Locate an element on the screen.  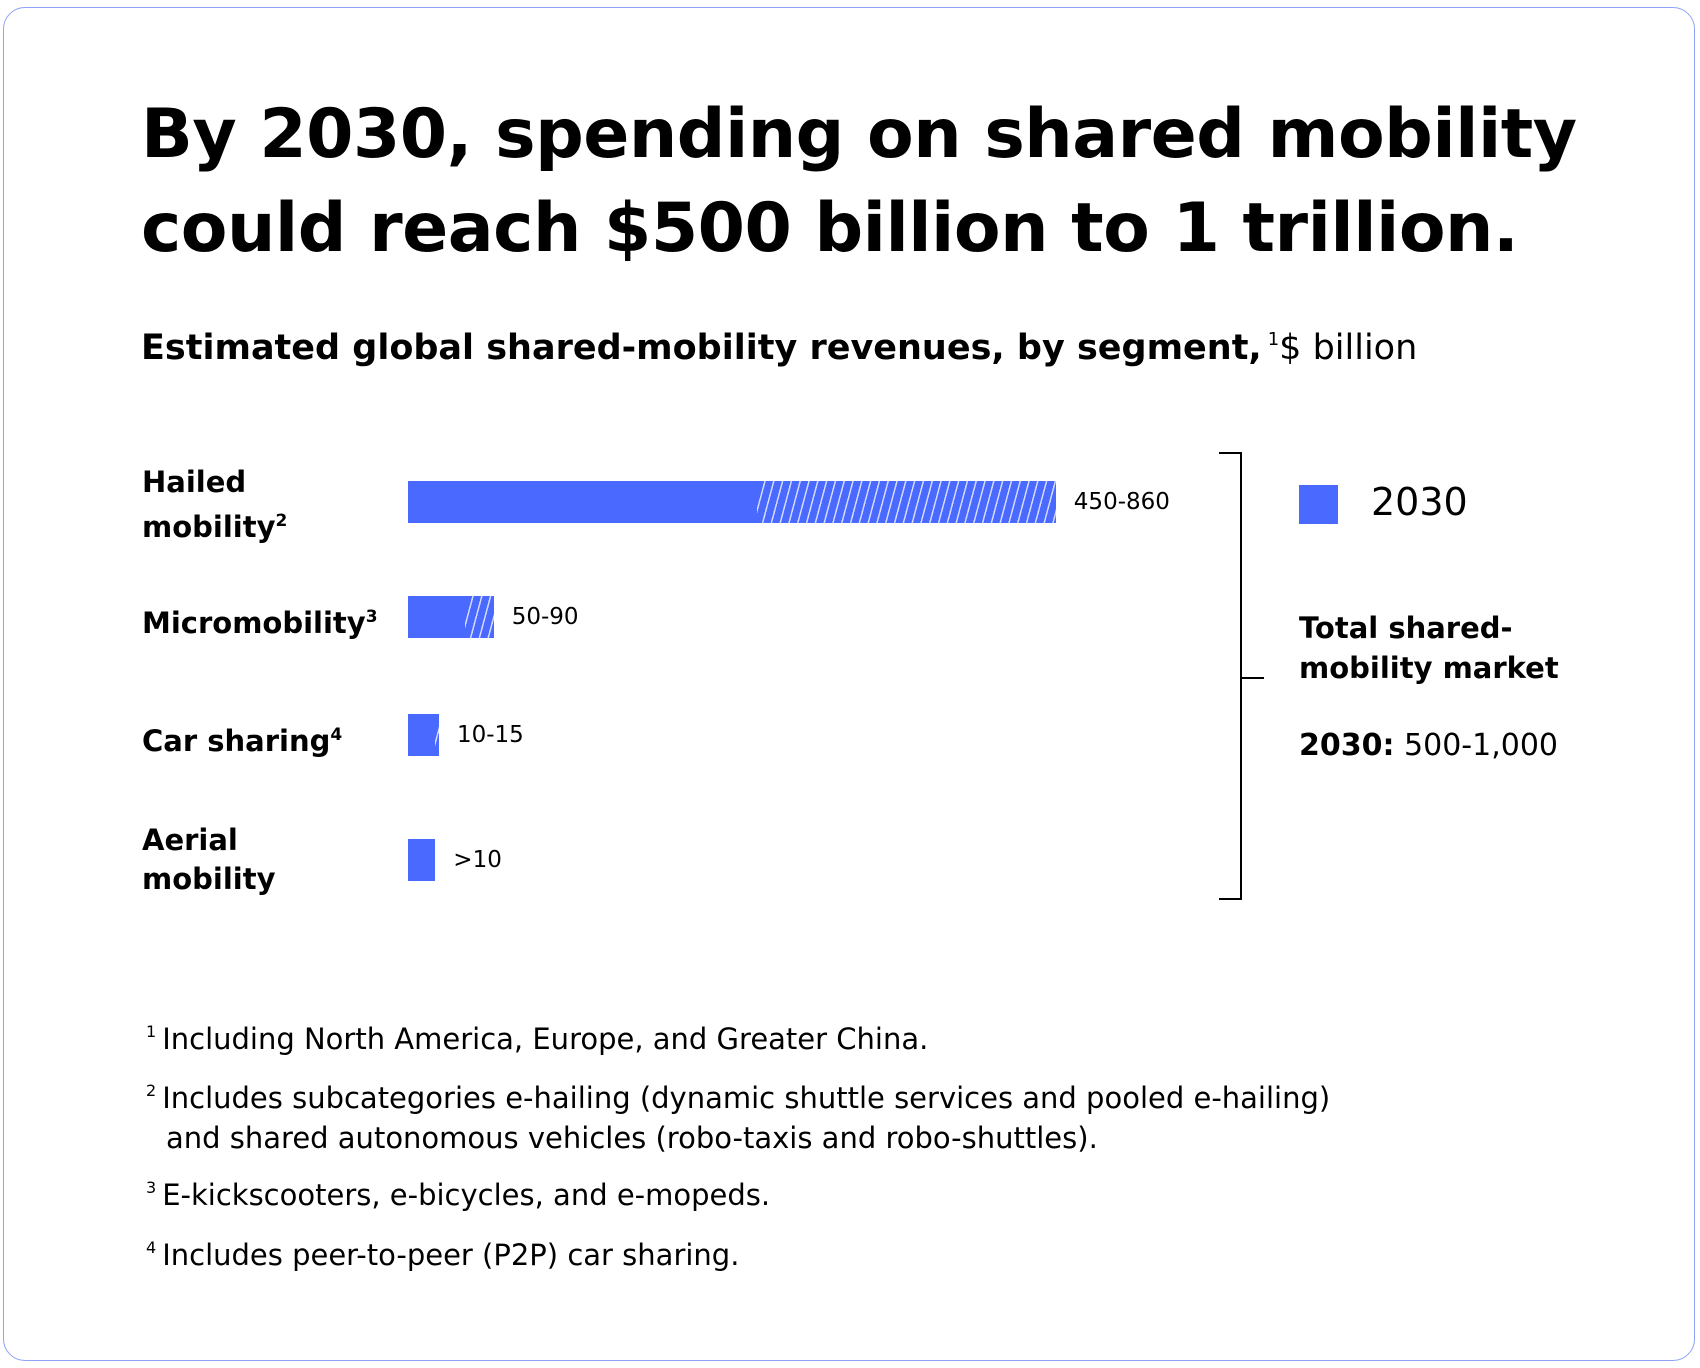
value-label: 50-90 is located at coordinates (545, 617).